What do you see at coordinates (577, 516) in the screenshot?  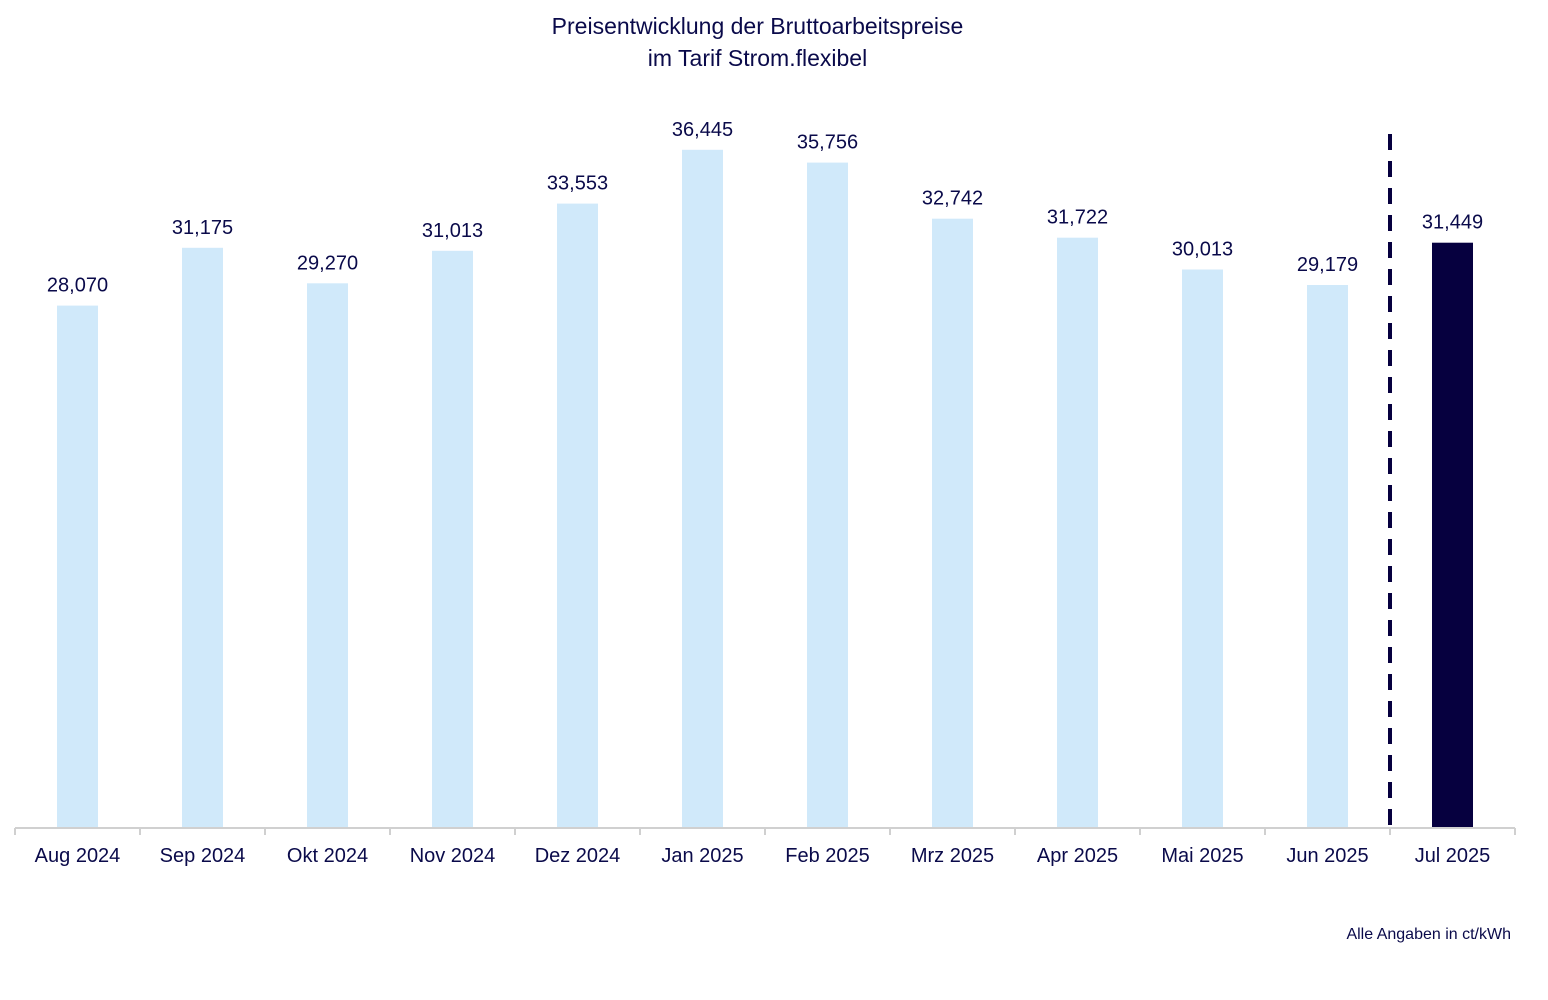 I see `bar-dez-2024` at bounding box center [577, 516].